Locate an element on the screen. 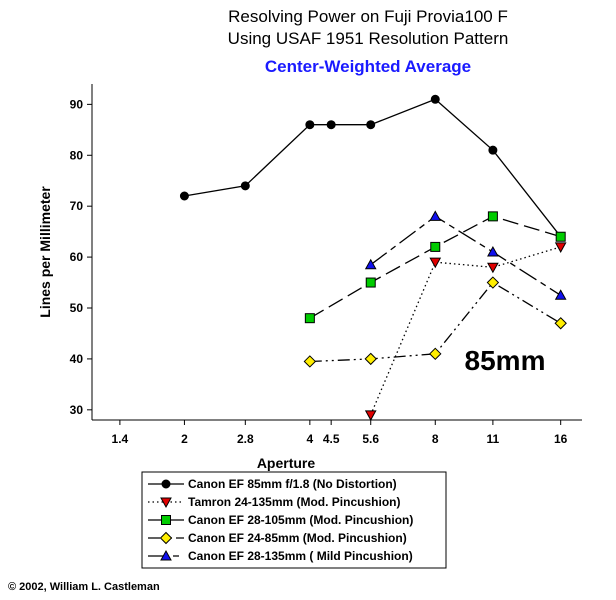 This screenshot has height=600, width=616. x-tick-label: 1.4 is located at coordinates (120, 439).